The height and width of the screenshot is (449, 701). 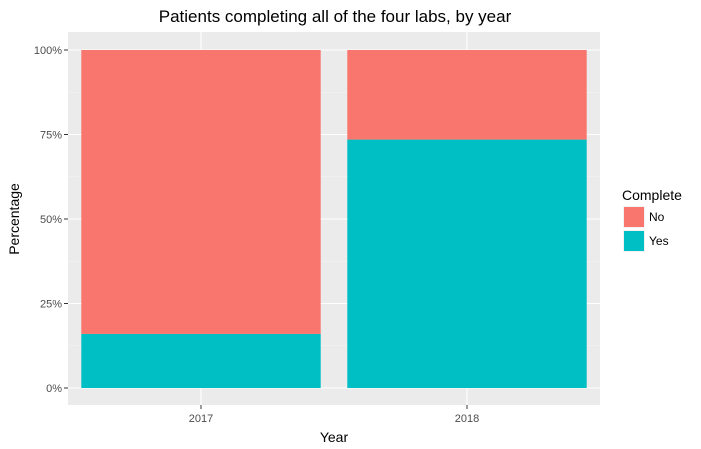 What do you see at coordinates (54, 389) in the screenshot?
I see `y-tick-label: 0%` at bounding box center [54, 389].